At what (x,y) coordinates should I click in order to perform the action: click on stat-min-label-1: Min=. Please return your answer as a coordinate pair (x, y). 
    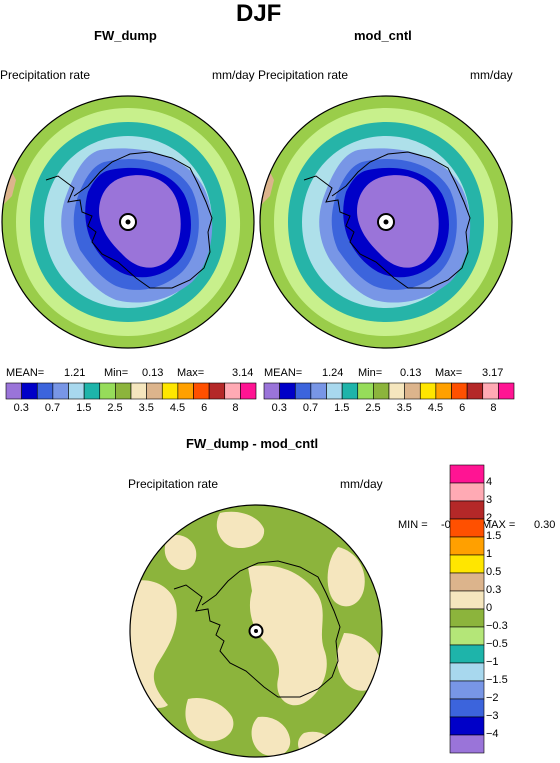
    Looking at the image, I should click on (116, 373).